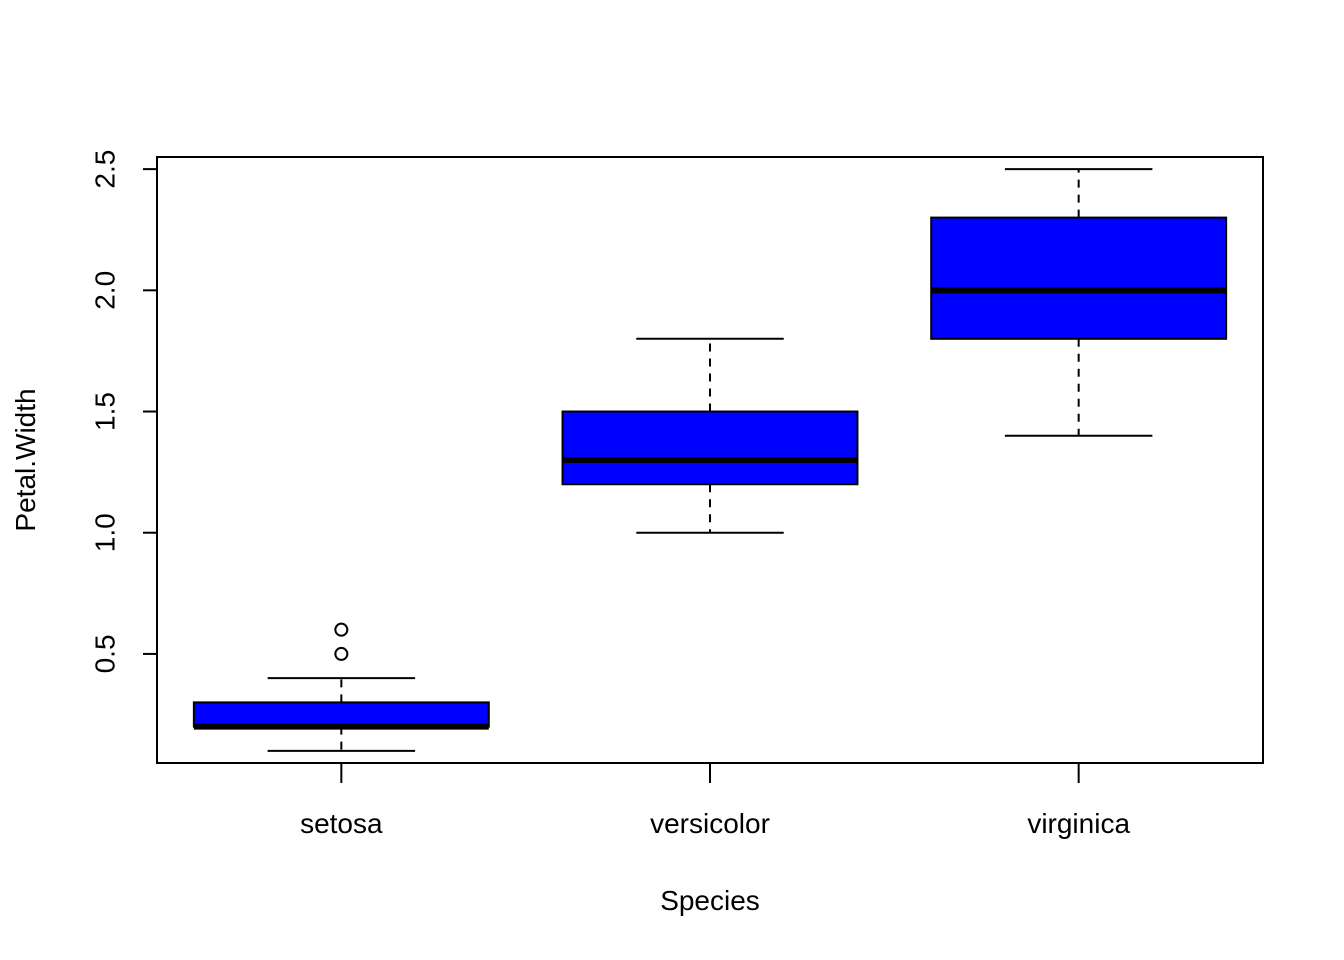  I want to click on y-tick-label: 0.5, so click(104, 653).